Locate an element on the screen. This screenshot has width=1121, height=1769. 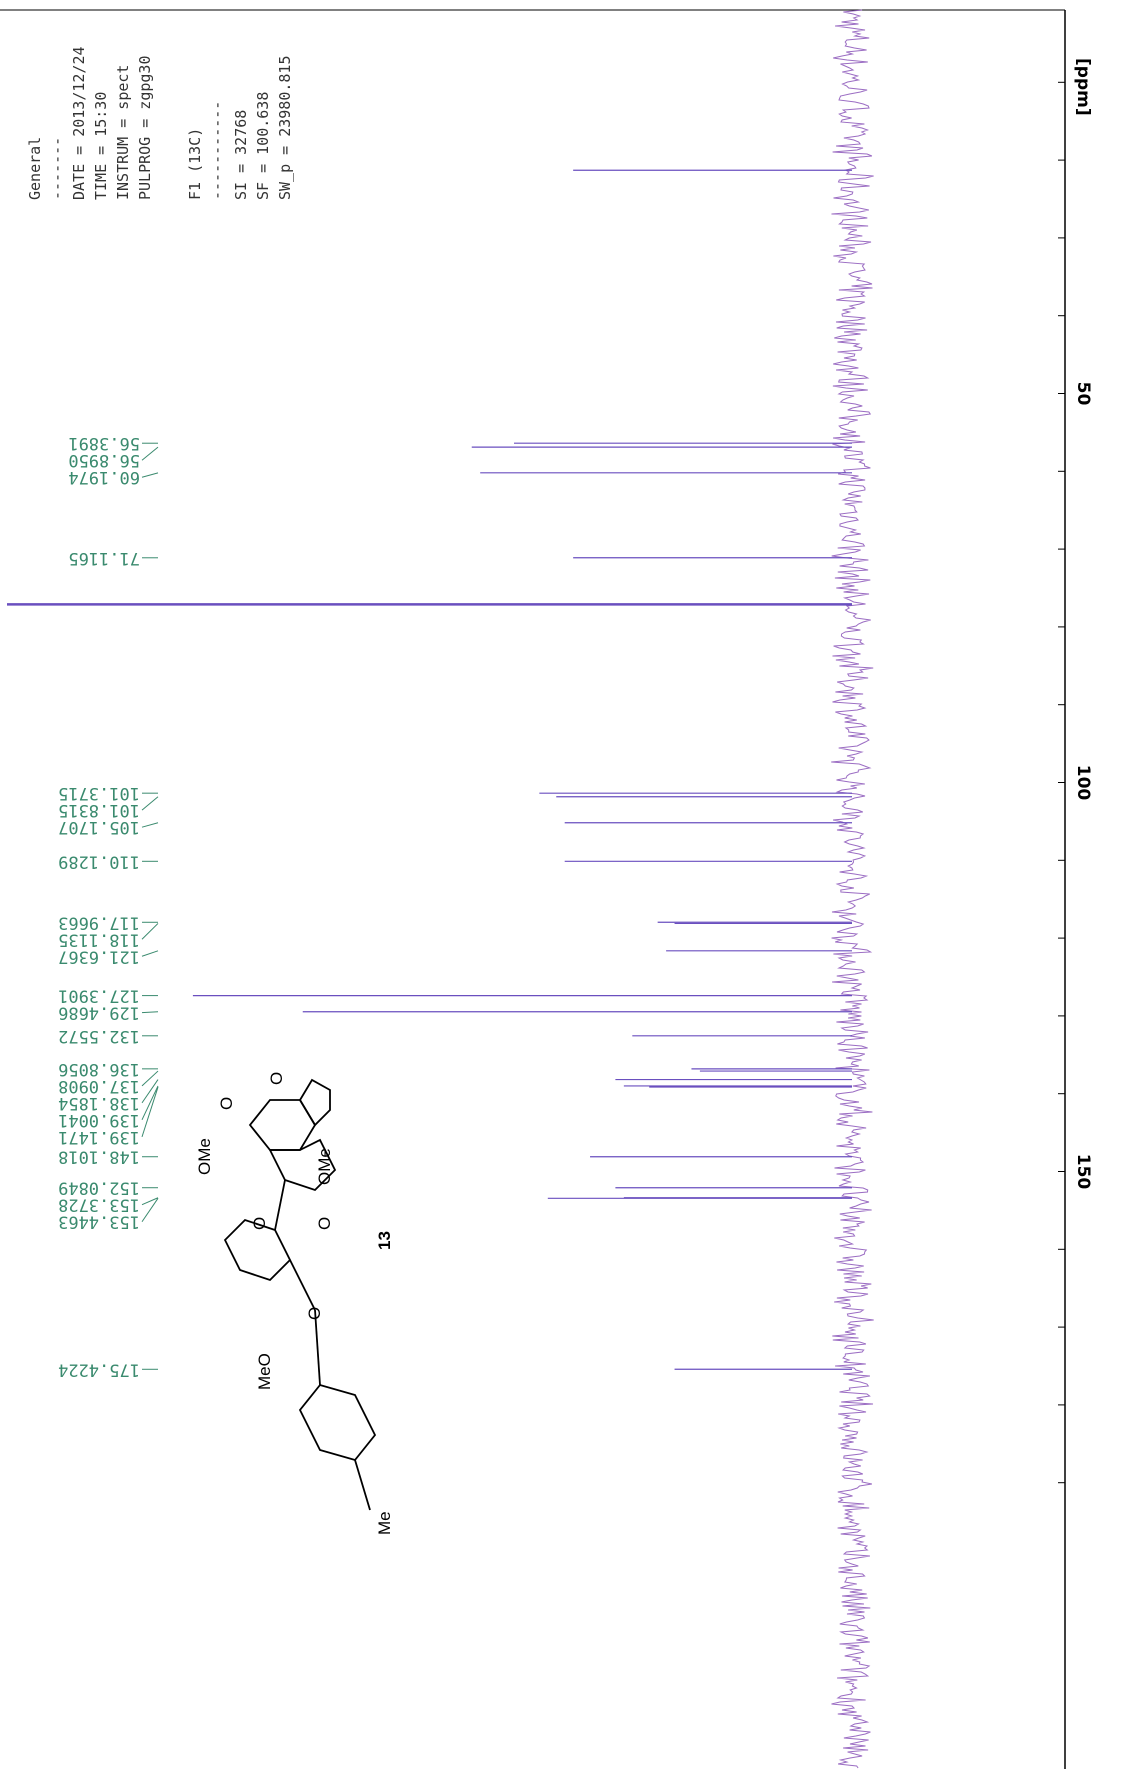
bond-ether is located at coordinates (302, 1285).